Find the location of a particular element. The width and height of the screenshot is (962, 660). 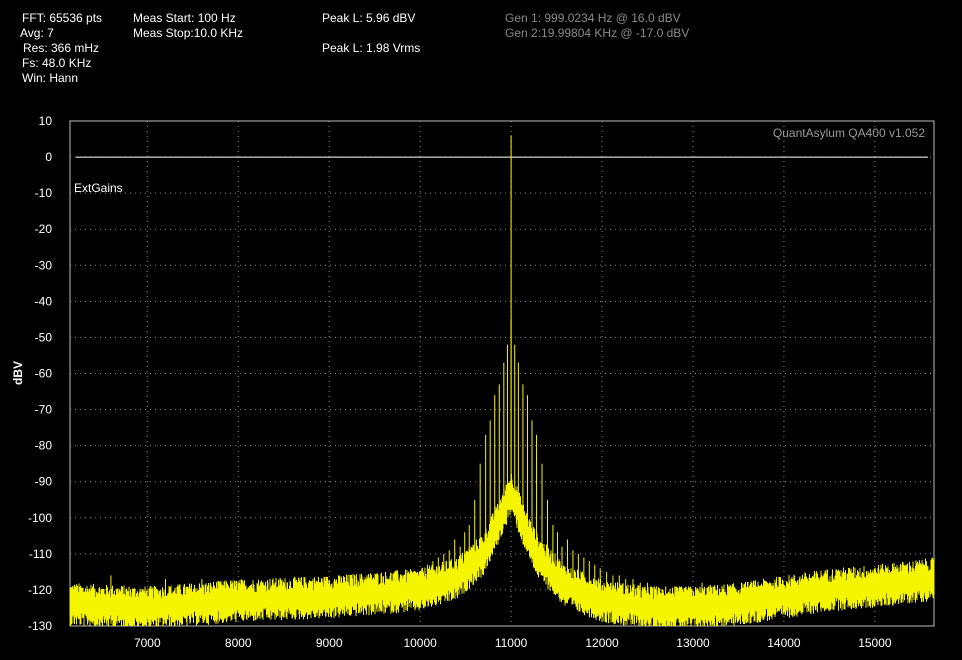

fft-size-label: FFT: 65536 pts is located at coordinates (62, 18).